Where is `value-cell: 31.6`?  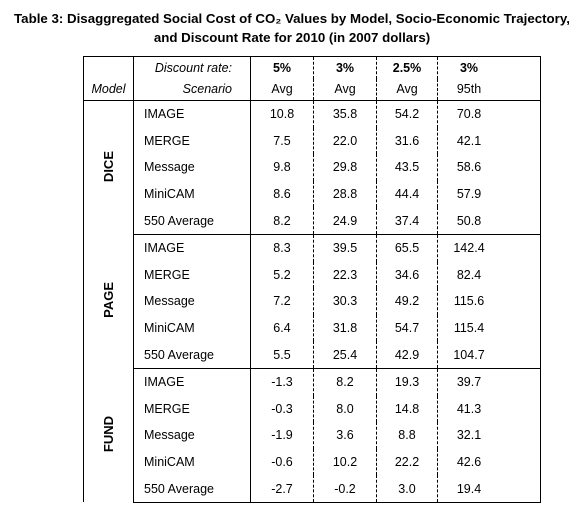 value-cell: 31.6 is located at coordinates (407, 141).